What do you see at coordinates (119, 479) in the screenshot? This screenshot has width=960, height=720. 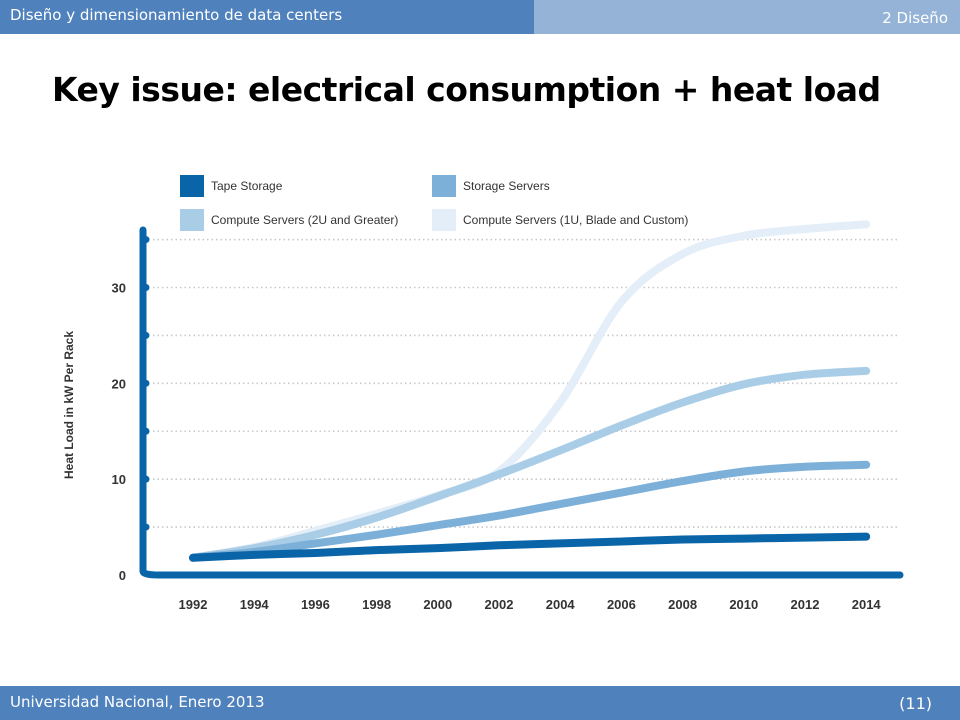 I see `y-tick-label-10: 10` at bounding box center [119, 479].